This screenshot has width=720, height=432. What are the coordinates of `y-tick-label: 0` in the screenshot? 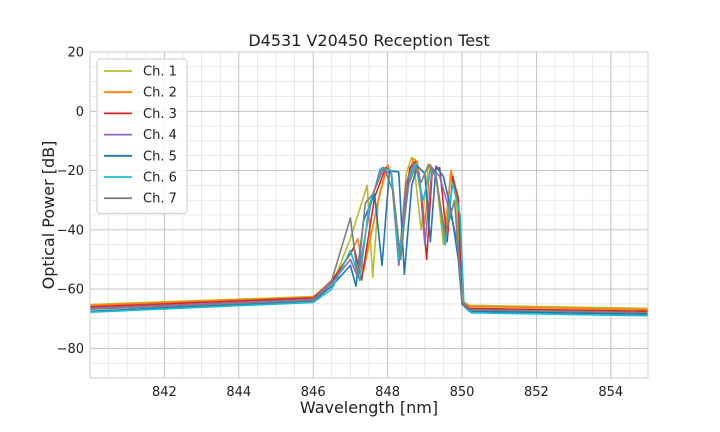 It's located at (80, 112).